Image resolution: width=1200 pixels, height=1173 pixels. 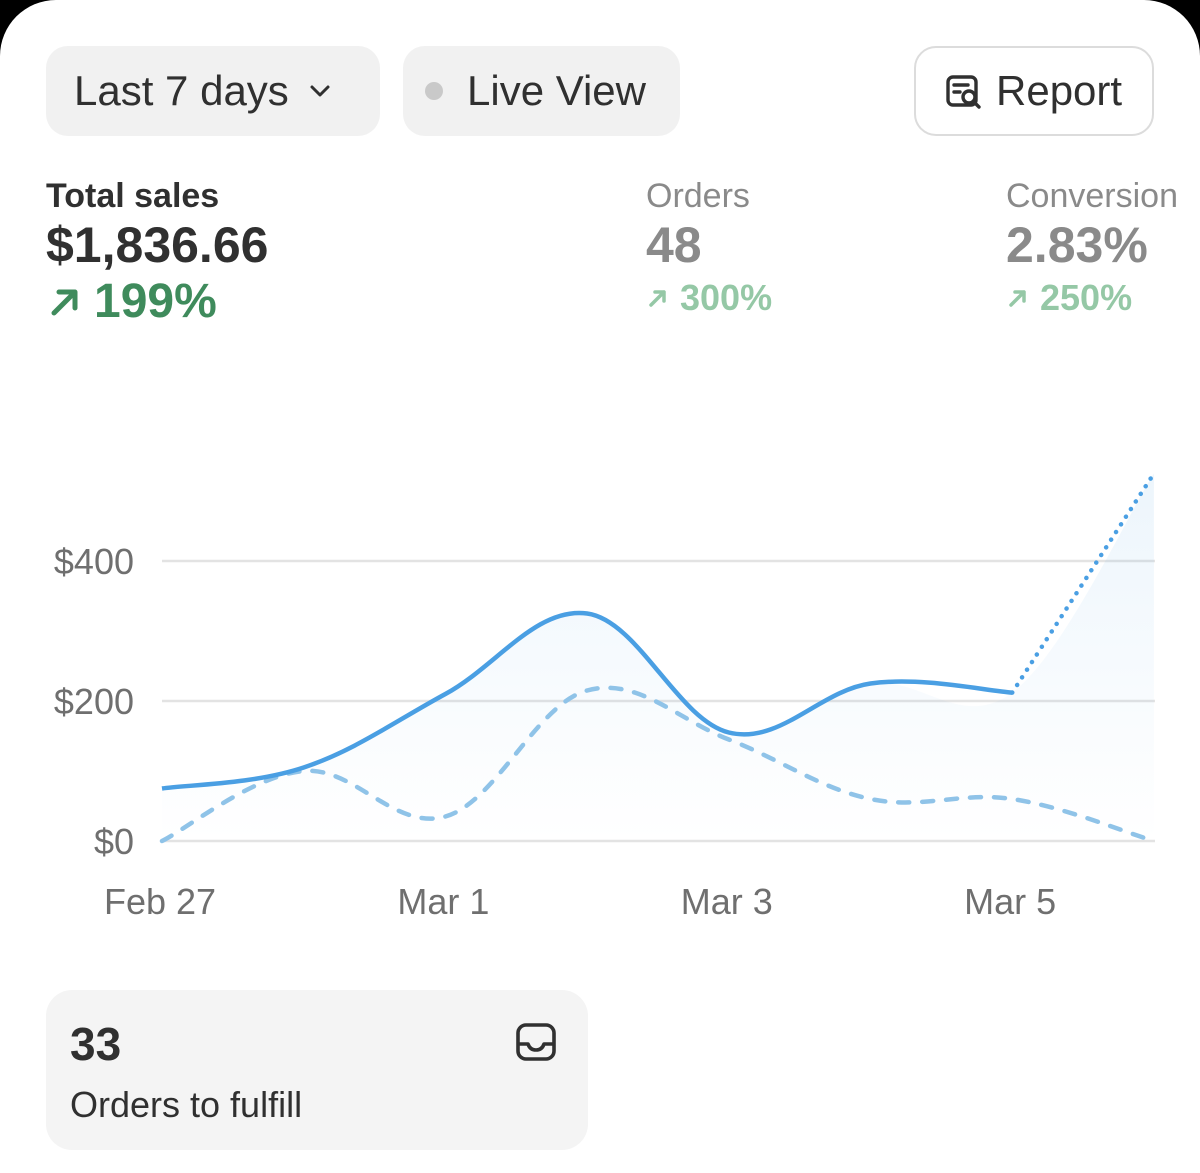 I want to click on inbox-icon, so click(x=536, y=1042).